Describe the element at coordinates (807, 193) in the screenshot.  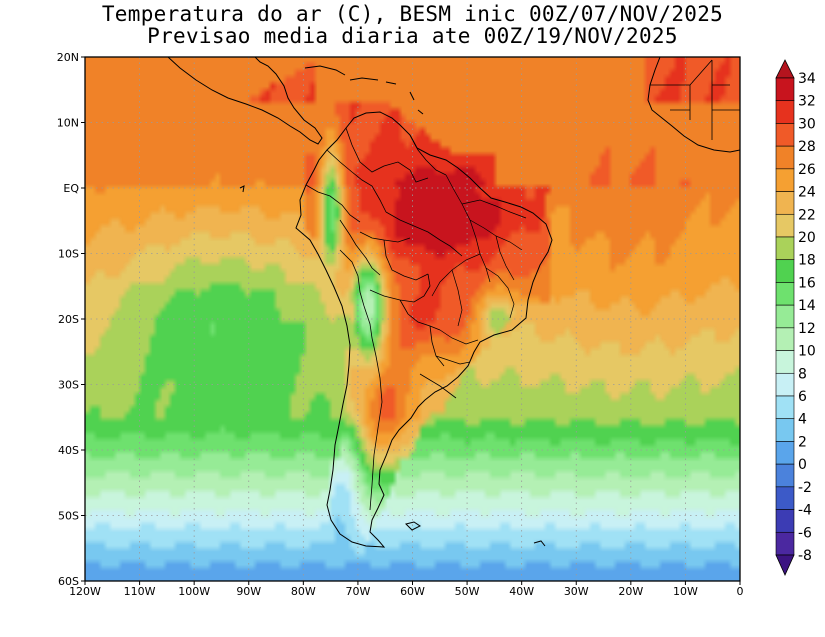
I see `colorbar-label: 24` at that location.